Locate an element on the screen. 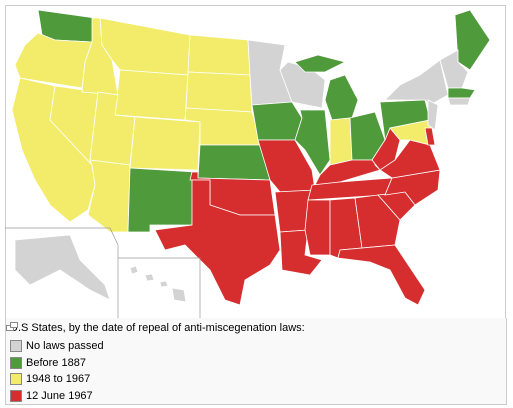 This screenshot has height=408, width=513. legend-label: Before 1887 is located at coordinates (56, 362).